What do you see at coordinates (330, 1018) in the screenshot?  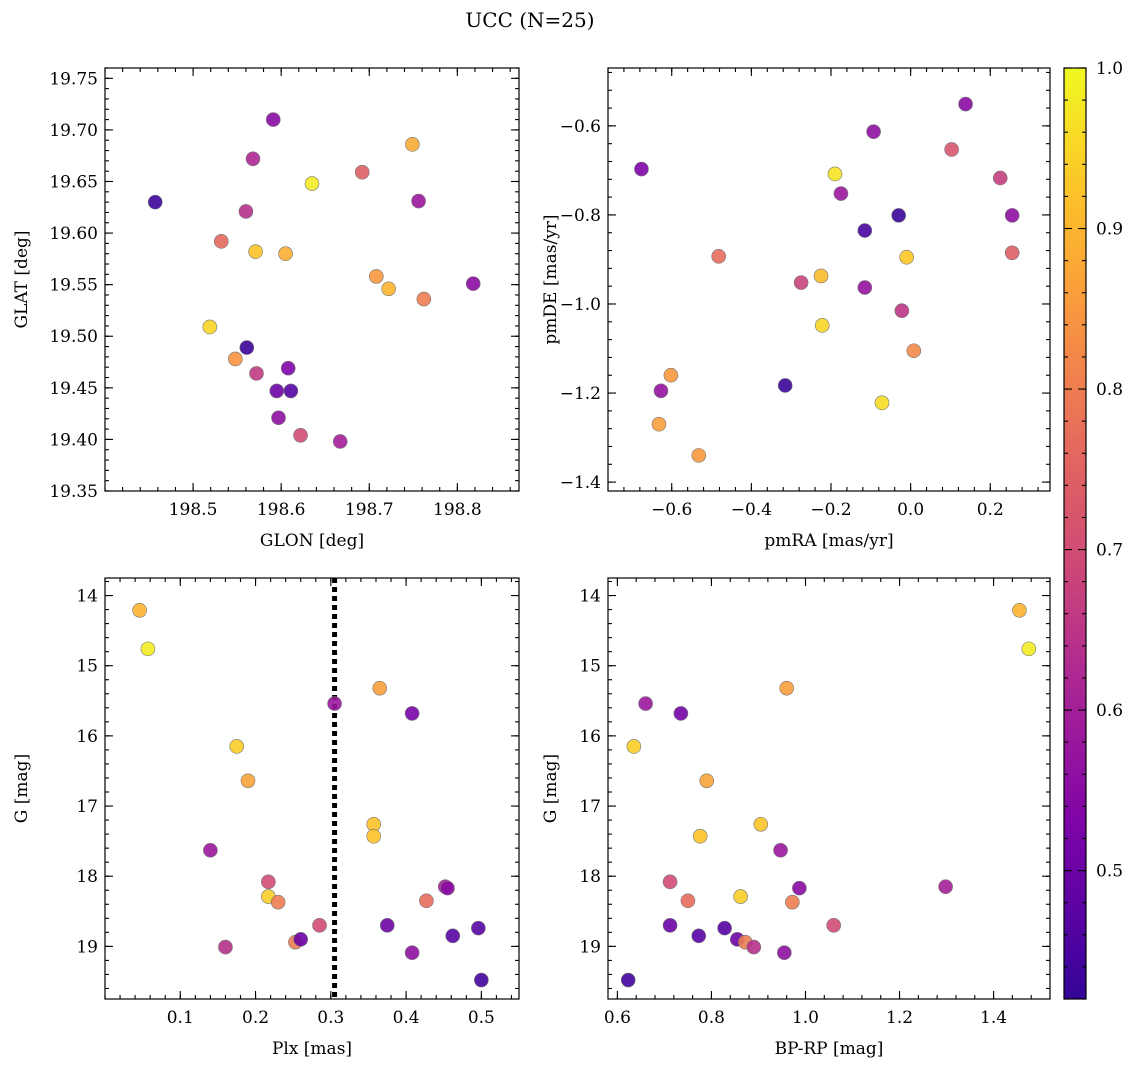 I see `x-tick-label: 0.3` at bounding box center [330, 1018].